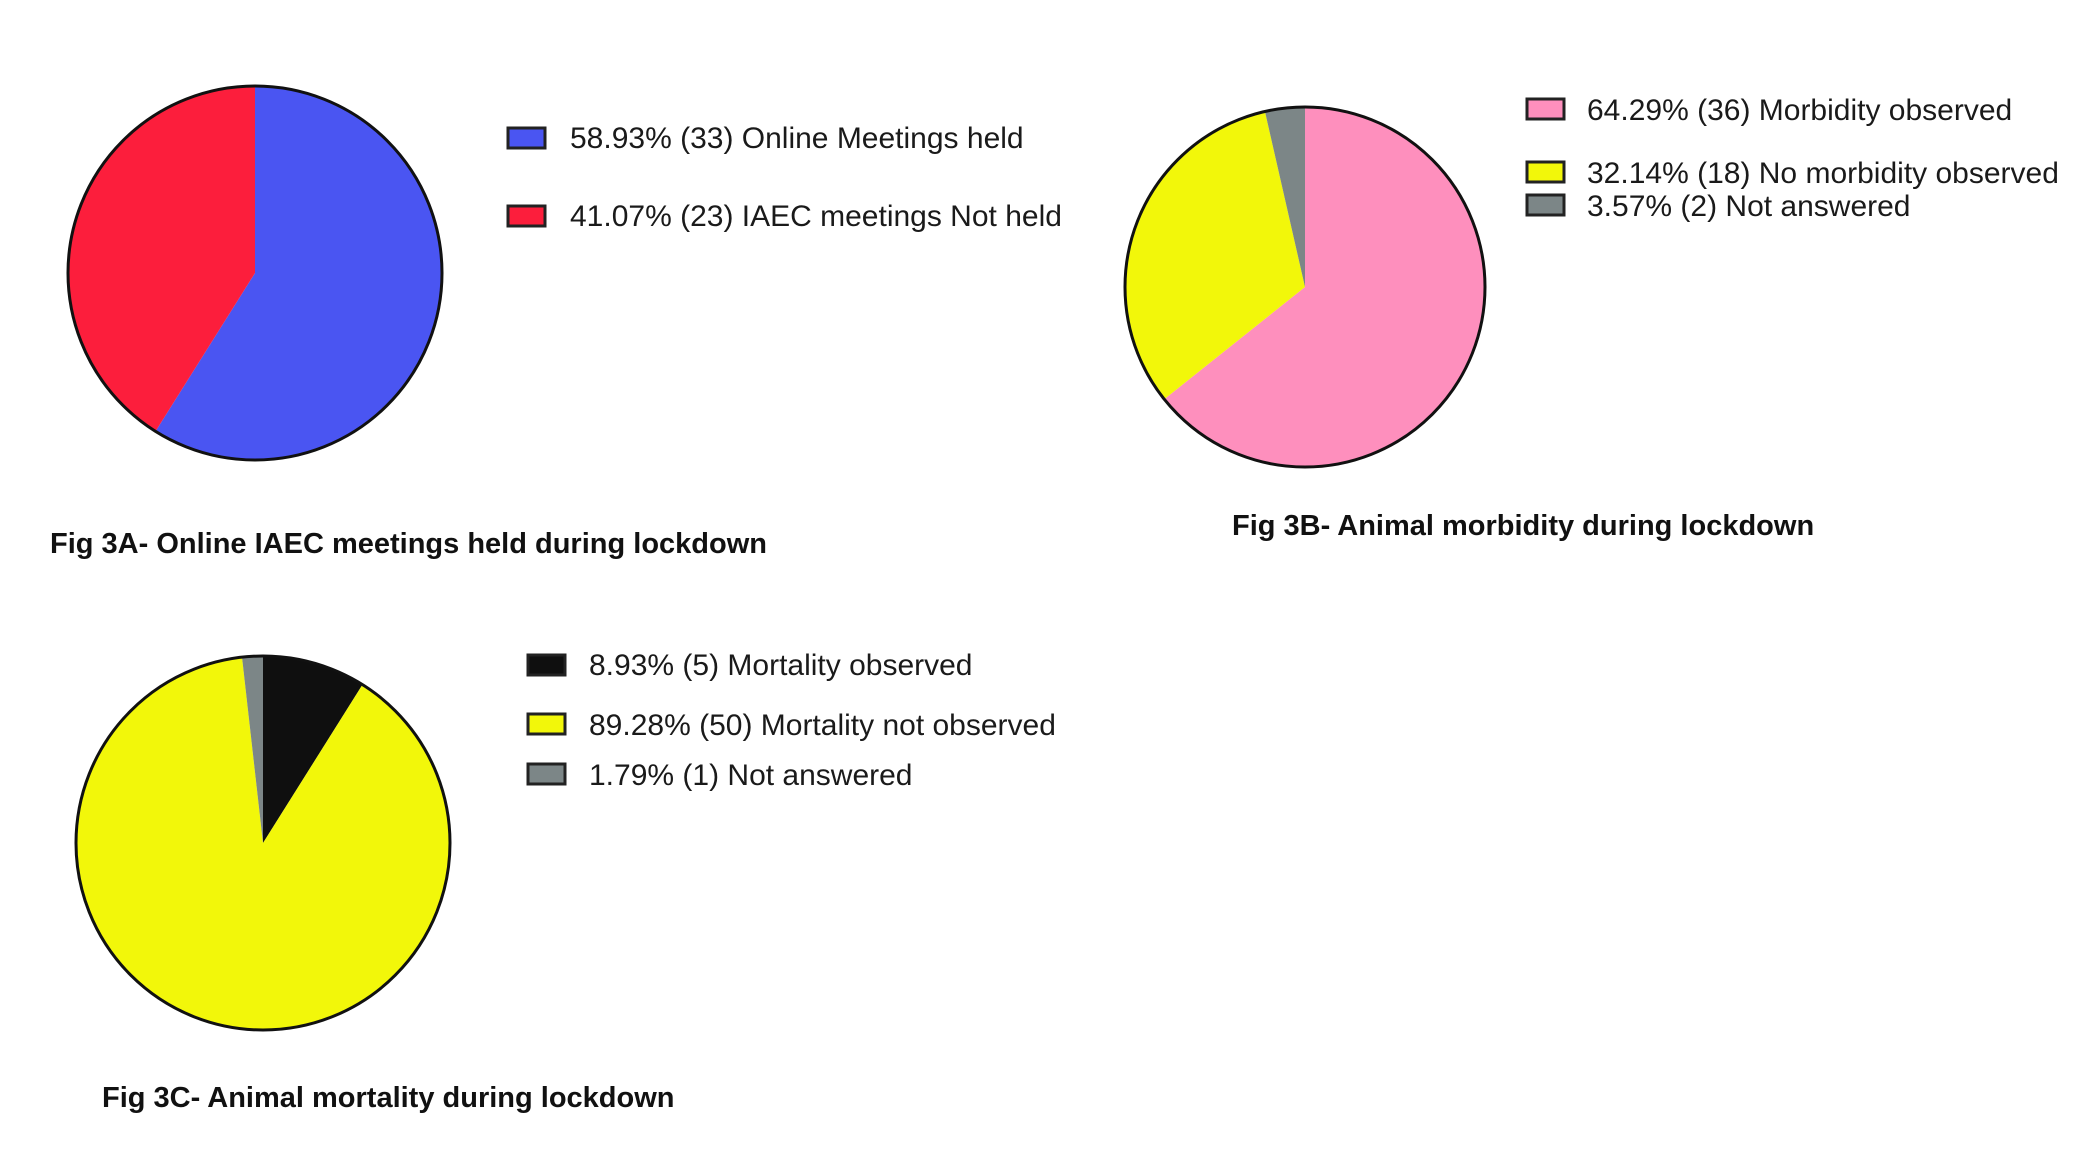 The height and width of the screenshot is (1169, 2077). I want to click on chart-3b-legend-label-1: 32.14% (18) No morbidity observed, so click(1823, 173).